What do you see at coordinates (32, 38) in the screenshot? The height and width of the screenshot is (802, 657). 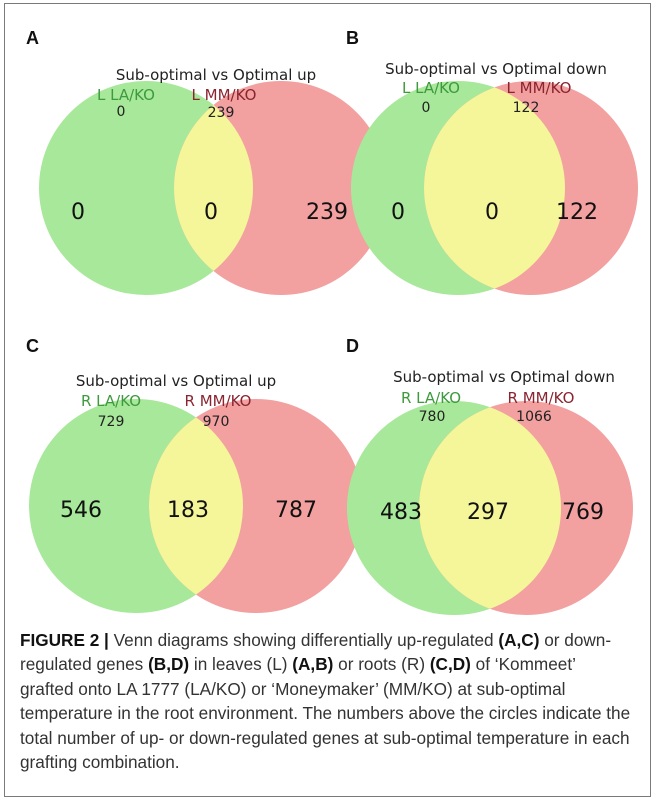 I see `panel-letter: A` at bounding box center [32, 38].